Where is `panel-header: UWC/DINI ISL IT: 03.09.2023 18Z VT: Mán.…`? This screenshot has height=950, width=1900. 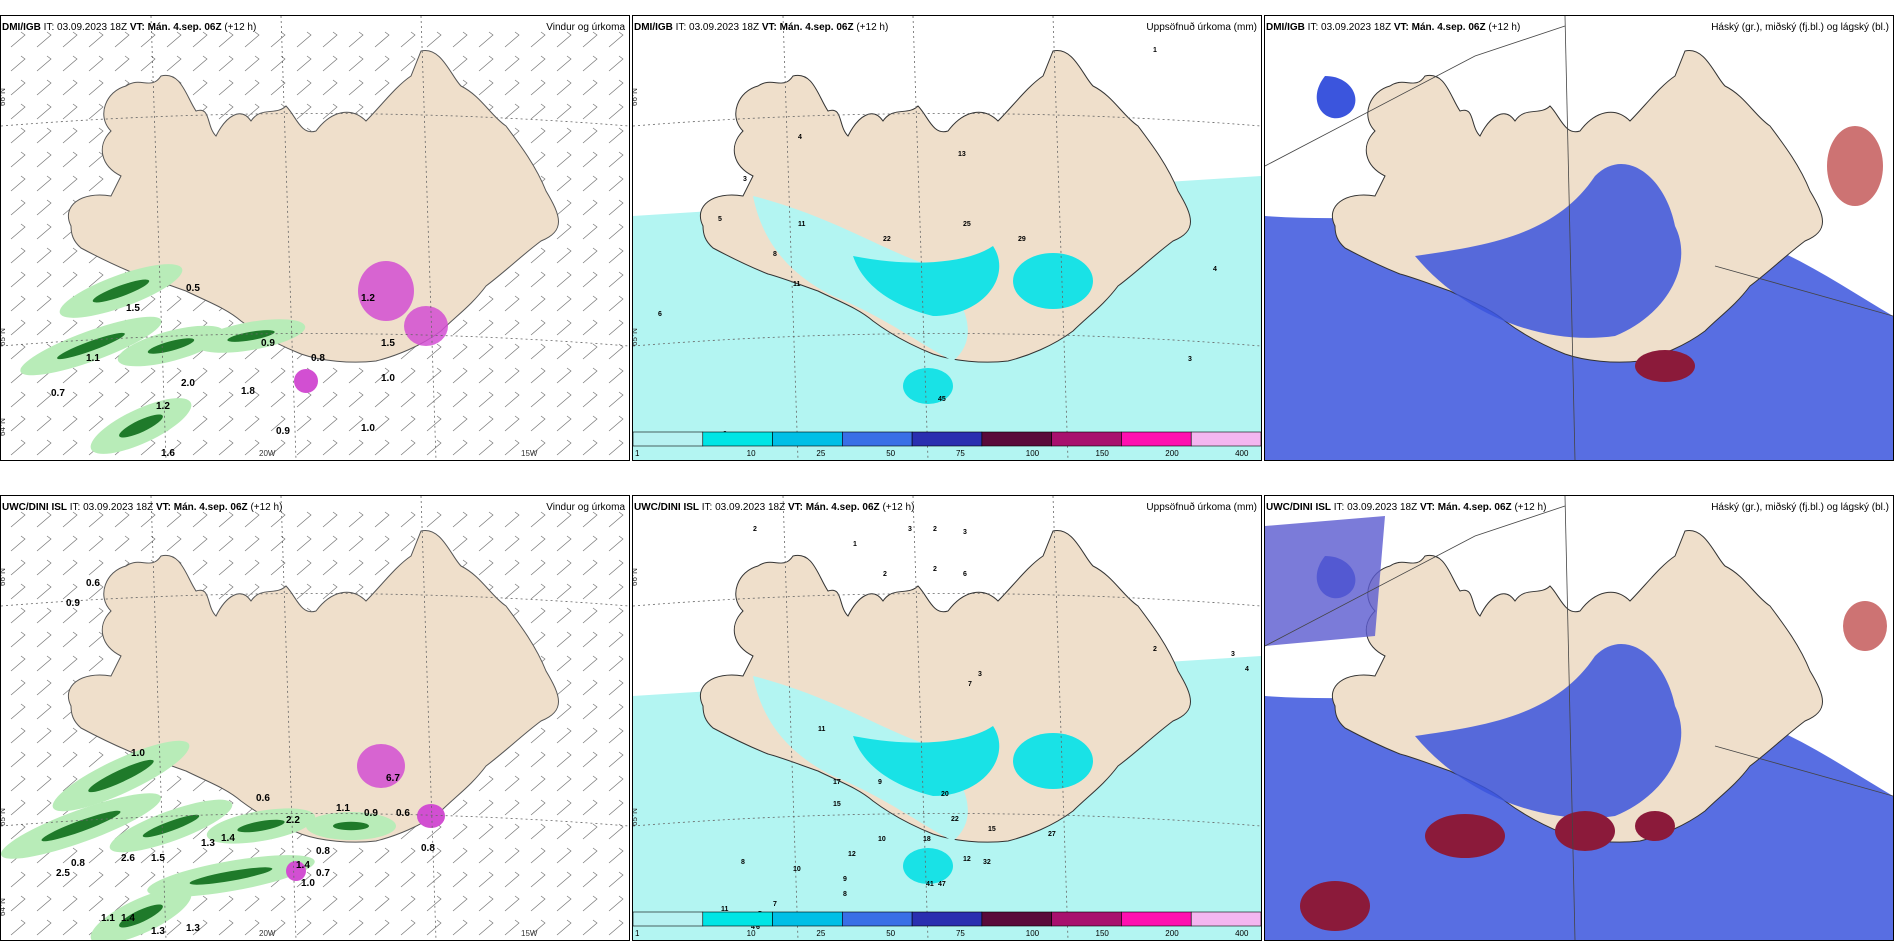 panel-header: UWC/DINI ISL IT: 03.09.2023 18Z VT: Mán.… is located at coordinates (774, 507).